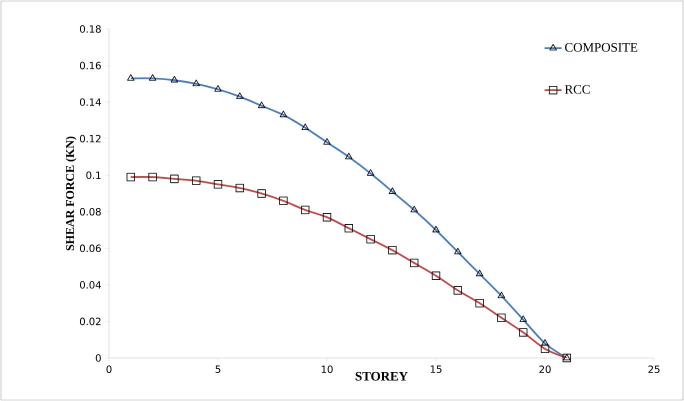  Describe the element at coordinates (90, 212) in the screenshot. I see `y-tick-label: 0.08` at that location.